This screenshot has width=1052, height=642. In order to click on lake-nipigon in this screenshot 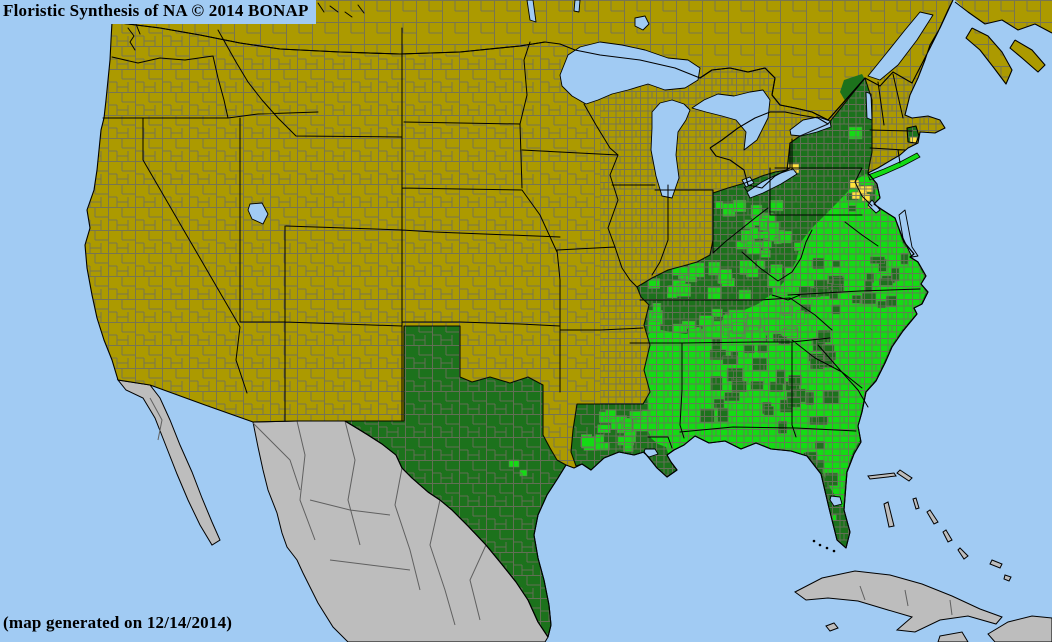, I will do `click(642, 23)`.